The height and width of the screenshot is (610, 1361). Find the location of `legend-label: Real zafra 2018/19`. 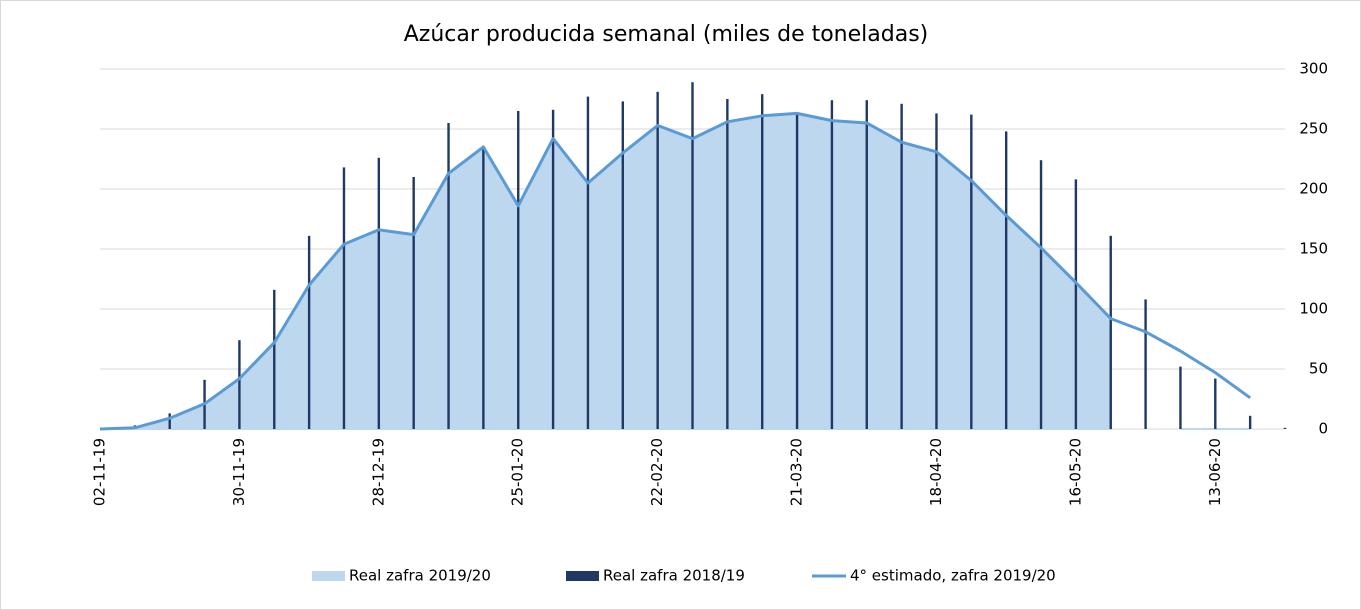

legend-label: Real zafra 2018/19 is located at coordinates (674, 576).